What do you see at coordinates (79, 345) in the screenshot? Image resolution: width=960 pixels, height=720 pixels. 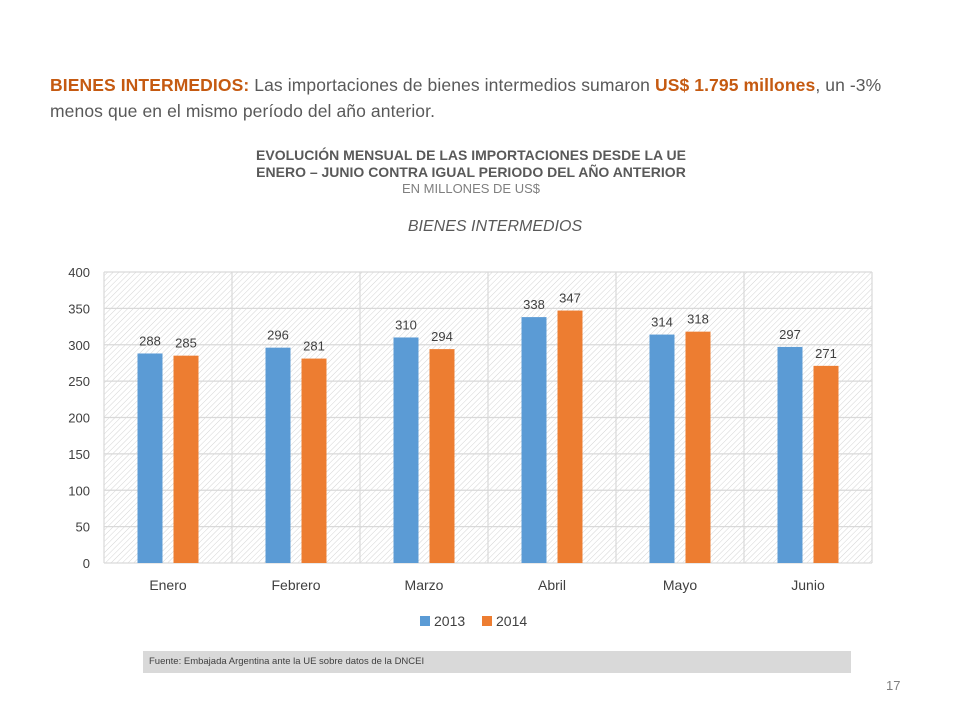 I see `y-tick-label: 300` at bounding box center [79, 345].